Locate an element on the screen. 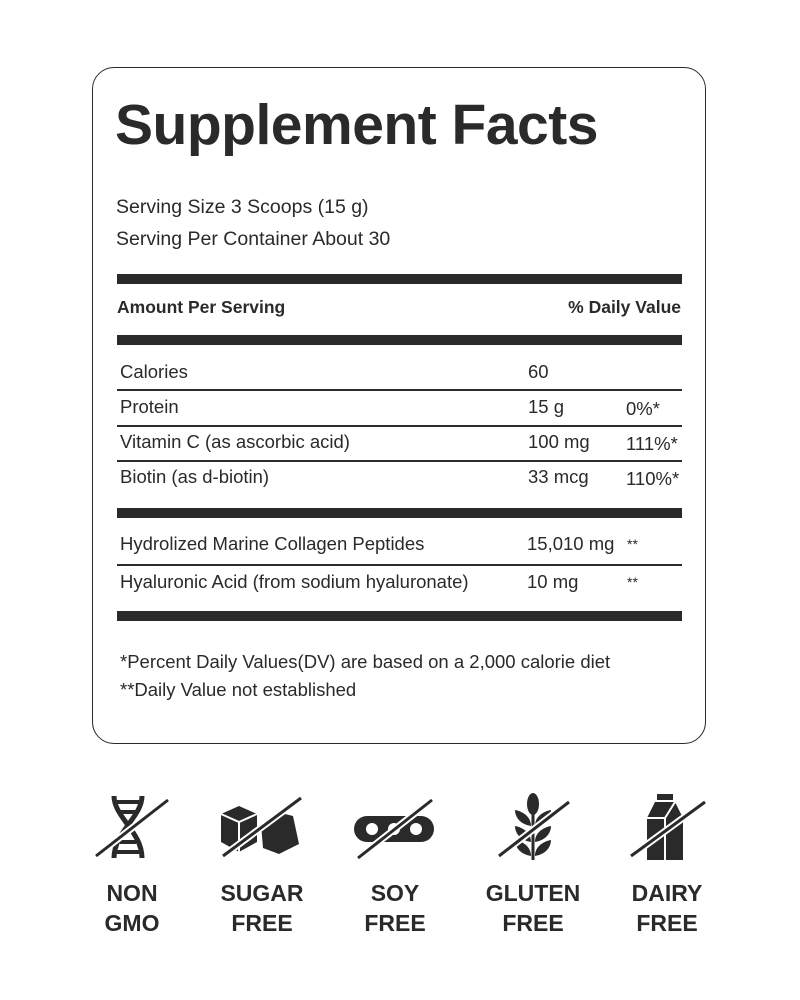 This screenshot has width=800, height=1000. nutrient-amount: 33 mcg is located at coordinates (558, 476).